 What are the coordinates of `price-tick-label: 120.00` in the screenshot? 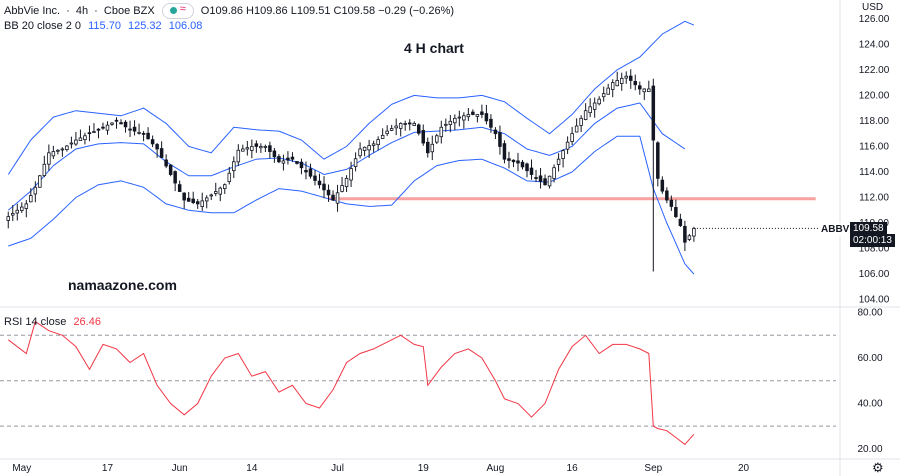 It's located at (874, 95).